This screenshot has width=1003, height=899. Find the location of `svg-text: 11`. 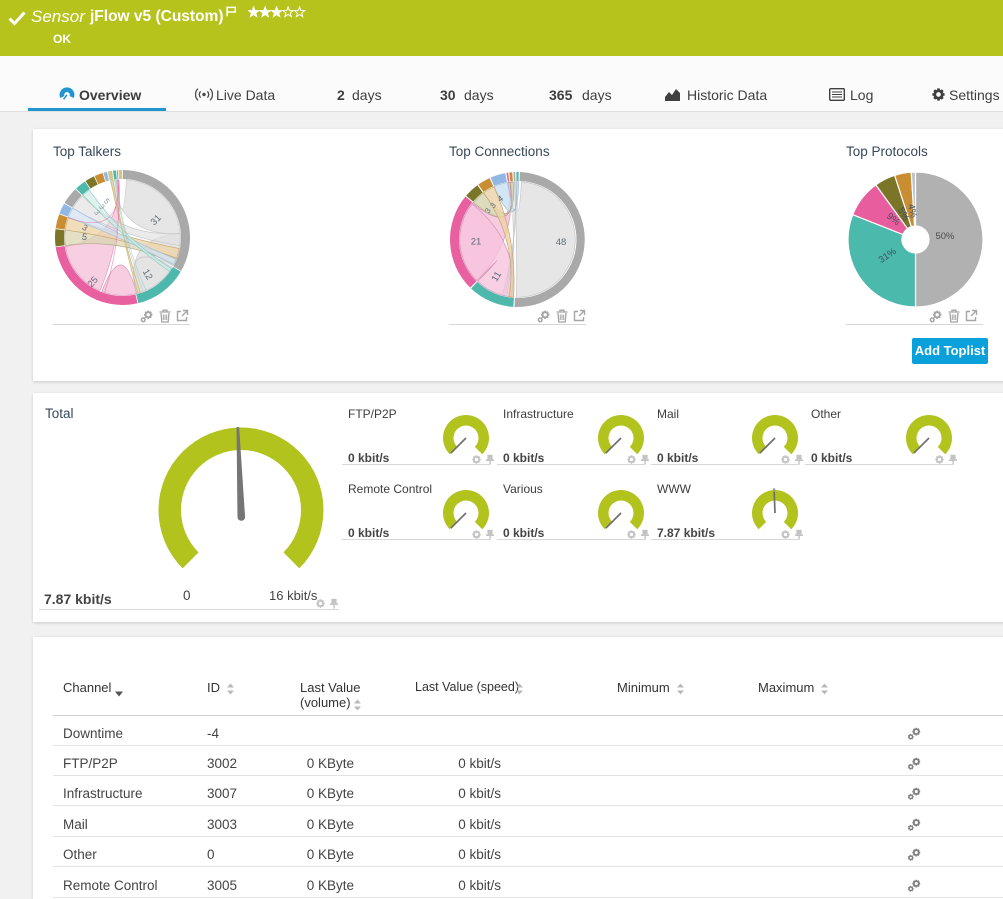

svg-text: 11 is located at coordinates (497, 277).